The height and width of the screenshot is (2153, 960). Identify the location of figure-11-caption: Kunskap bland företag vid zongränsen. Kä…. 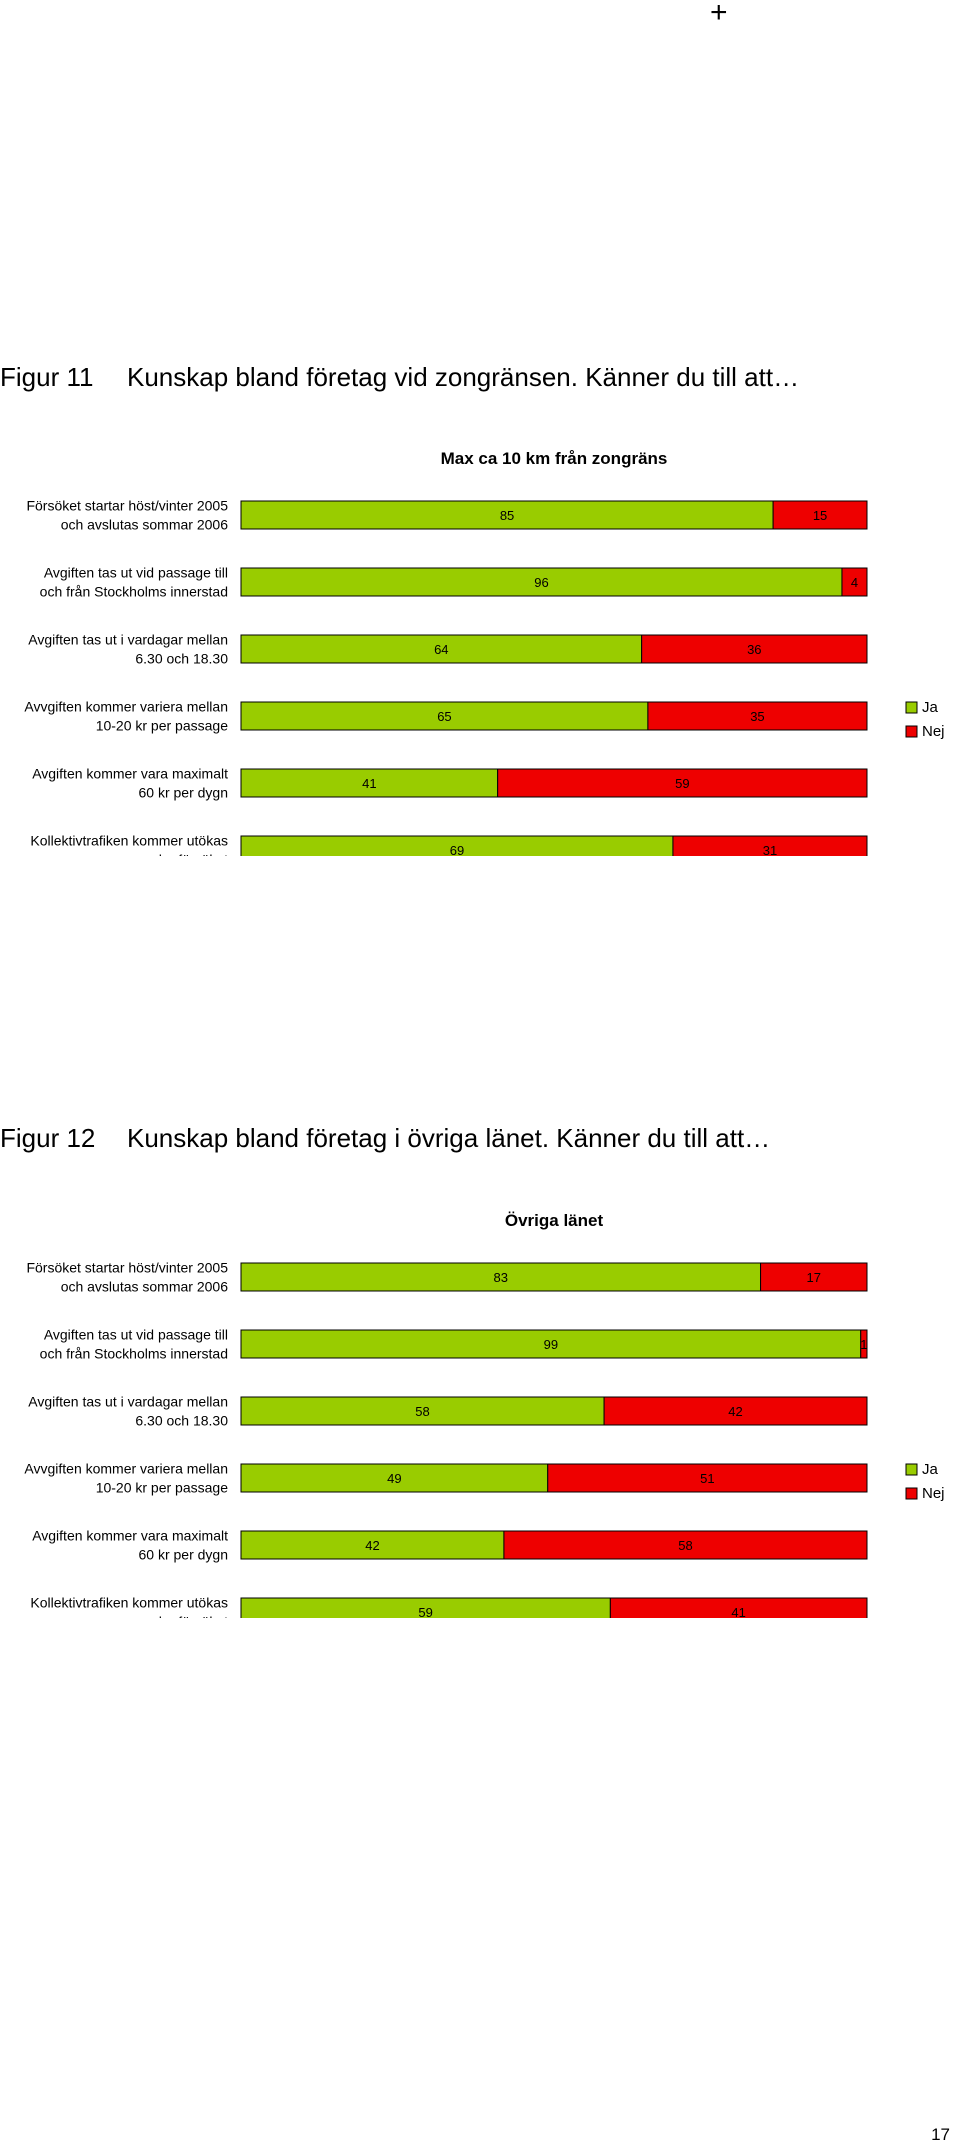
(463, 377).